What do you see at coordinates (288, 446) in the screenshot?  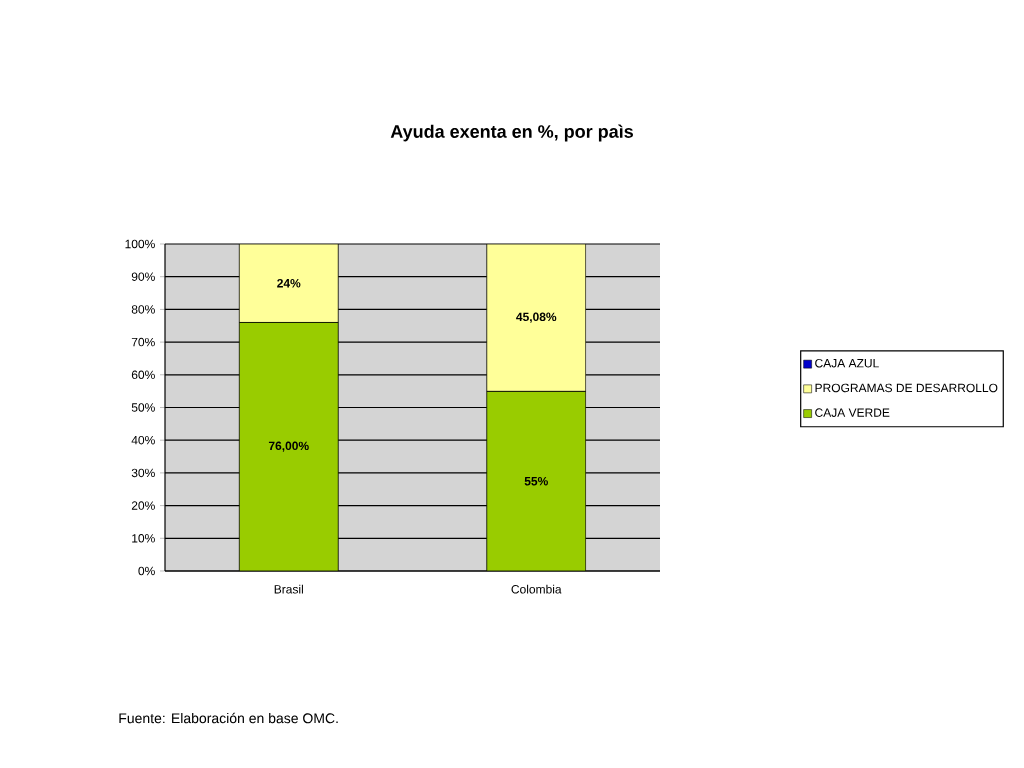 I see `data-label: 76,00%` at bounding box center [288, 446].